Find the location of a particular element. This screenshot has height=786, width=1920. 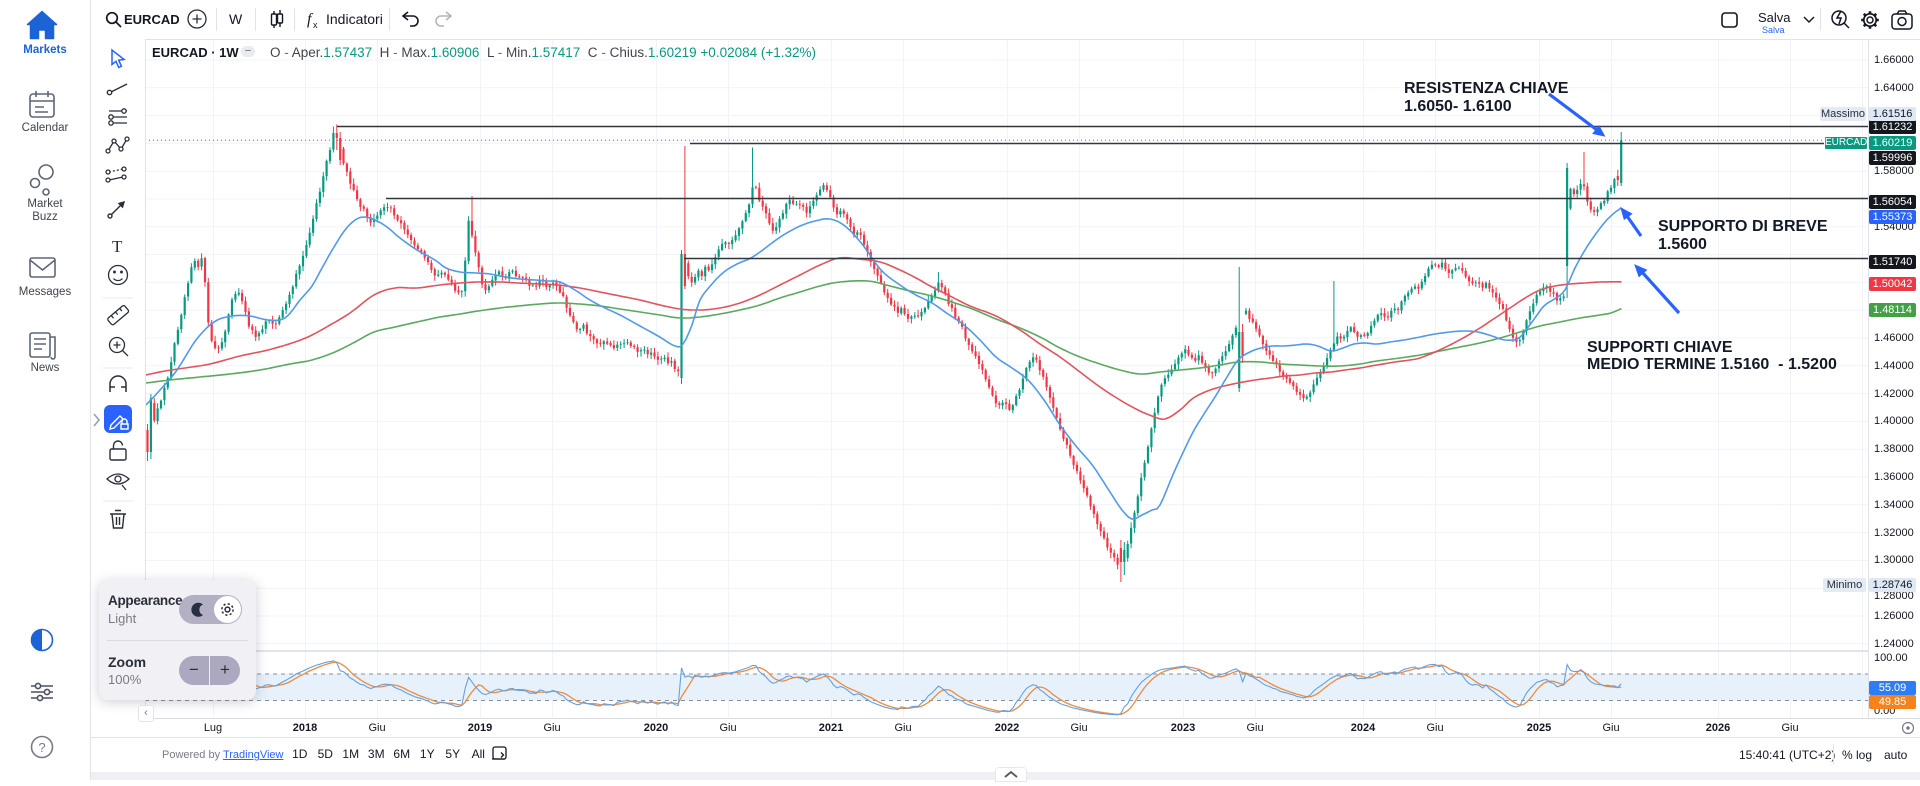

svg-text: Indicatori is located at coordinates (354, 19).